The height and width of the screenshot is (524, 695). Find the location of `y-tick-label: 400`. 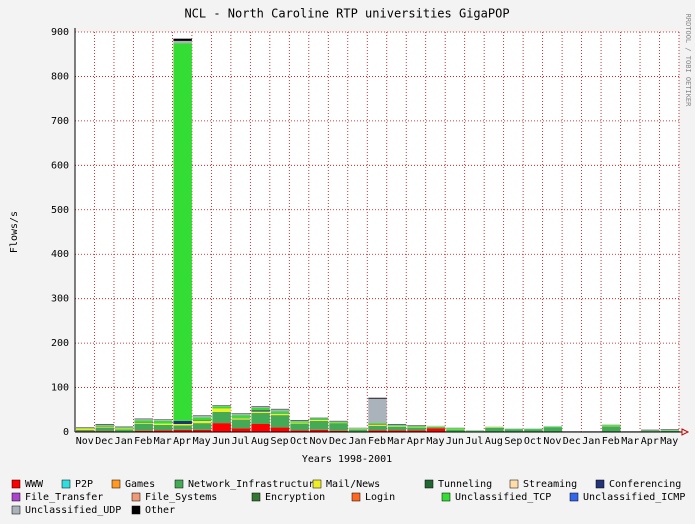

y-tick-label: 400 is located at coordinates (60, 254).